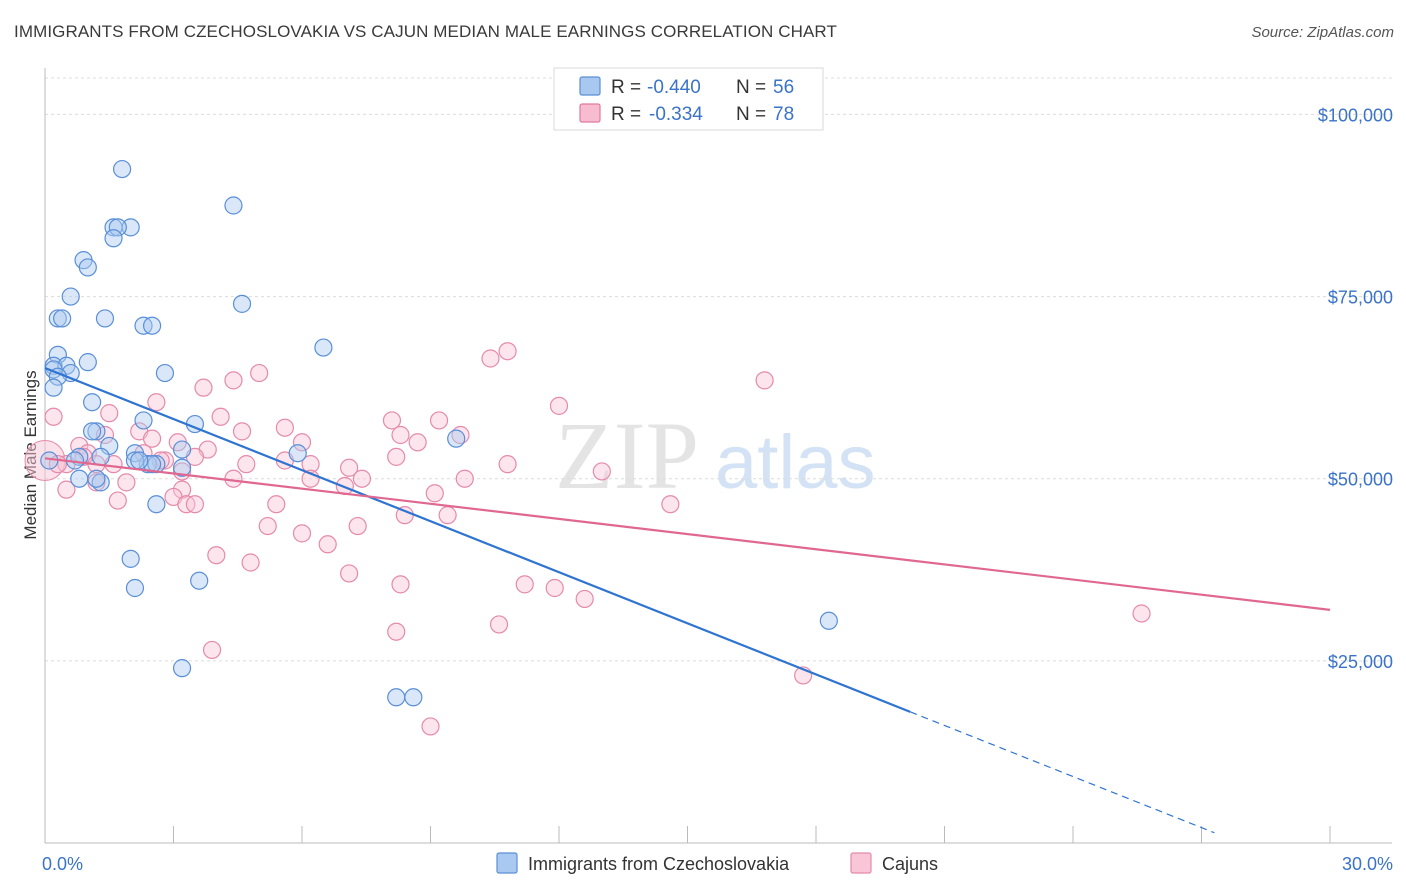 The width and height of the screenshot is (1406, 892). I want to click on y-tick-label: $100,000, so click(1355, 115).